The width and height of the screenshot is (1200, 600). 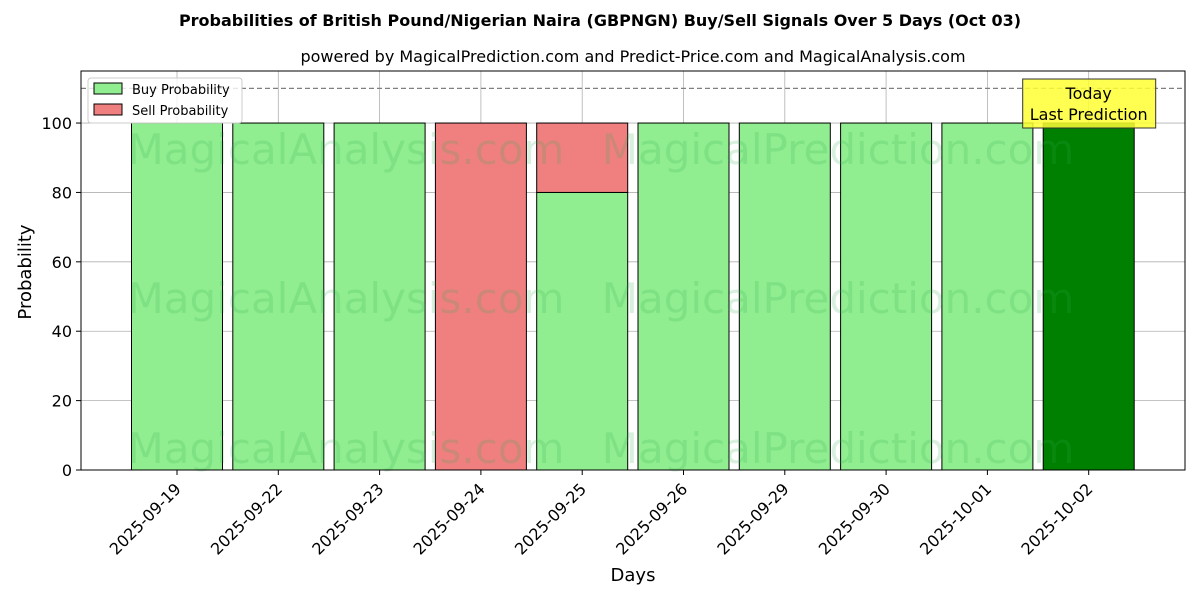 What do you see at coordinates (1056, 518) in the screenshot?
I see `x-tick-label: 2025-10-02` at bounding box center [1056, 518].